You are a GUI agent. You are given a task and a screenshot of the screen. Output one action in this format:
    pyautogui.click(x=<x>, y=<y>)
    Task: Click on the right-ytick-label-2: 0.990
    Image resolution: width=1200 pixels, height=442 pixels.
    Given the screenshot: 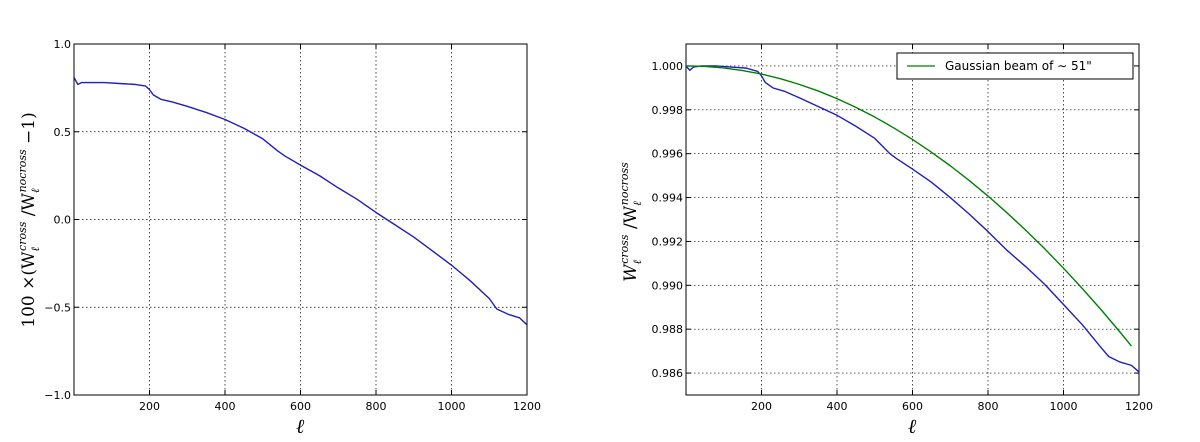 What is the action you would take?
    pyautogui.click(x=668, y=285)
    